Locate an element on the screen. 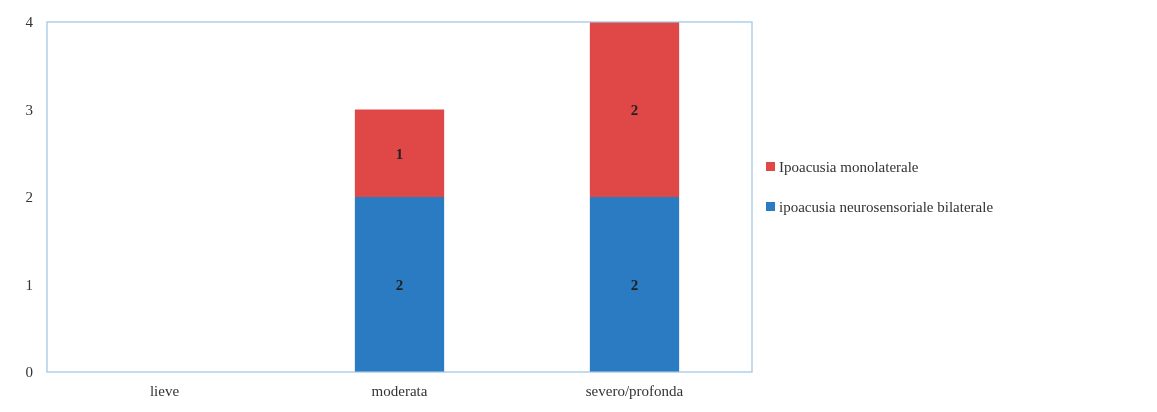  x-tick-label: moderata is located at coordinates (399, 391).